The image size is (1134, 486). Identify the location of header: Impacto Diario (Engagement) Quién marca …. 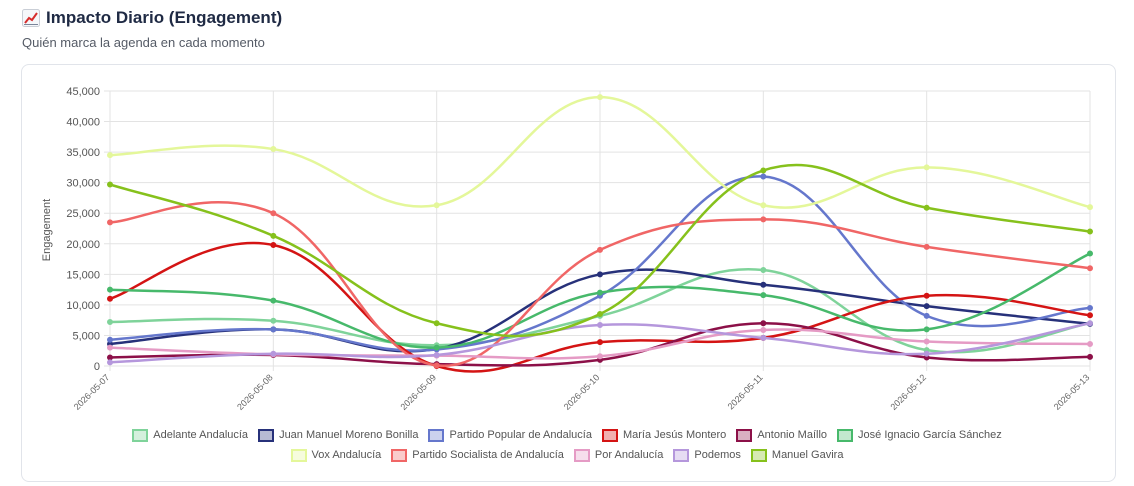
(152, 27).